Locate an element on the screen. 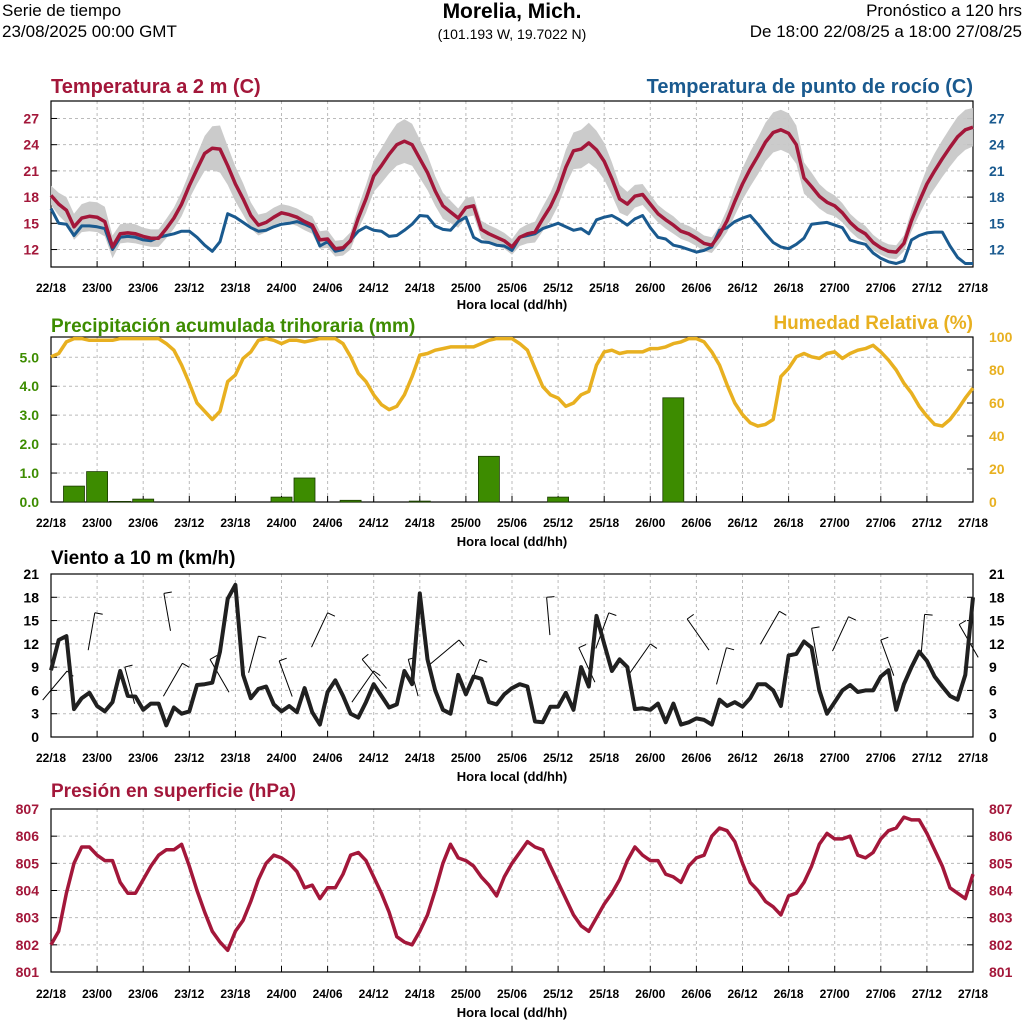 This screenshot has height=1024, width=1024. y-tick-label-right: 807 is located at coordinates (1001, 809).